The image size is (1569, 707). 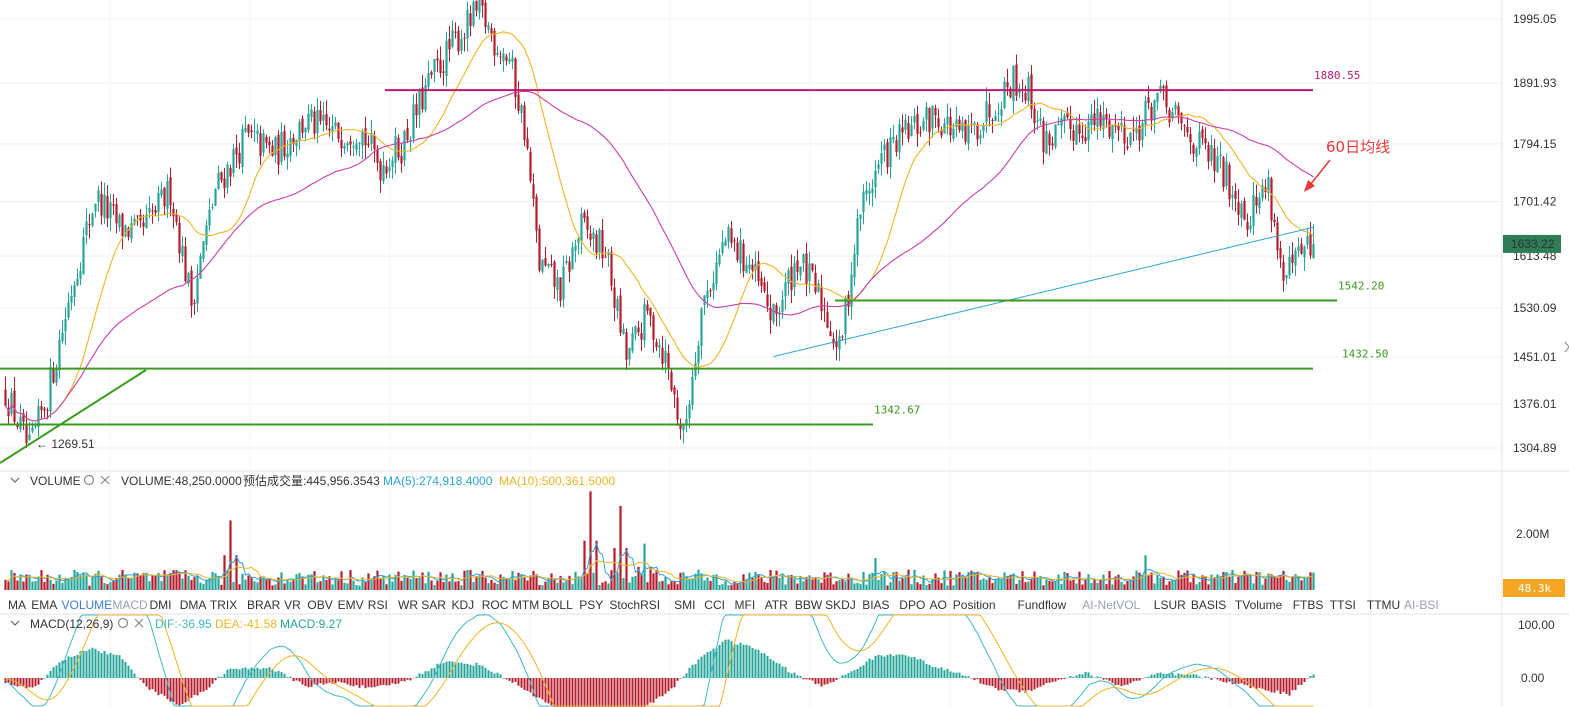 What do you see at coordinates (684, 605) in the screenshot?
I see `tab-label: SMI` at bounding box center [684, 605].